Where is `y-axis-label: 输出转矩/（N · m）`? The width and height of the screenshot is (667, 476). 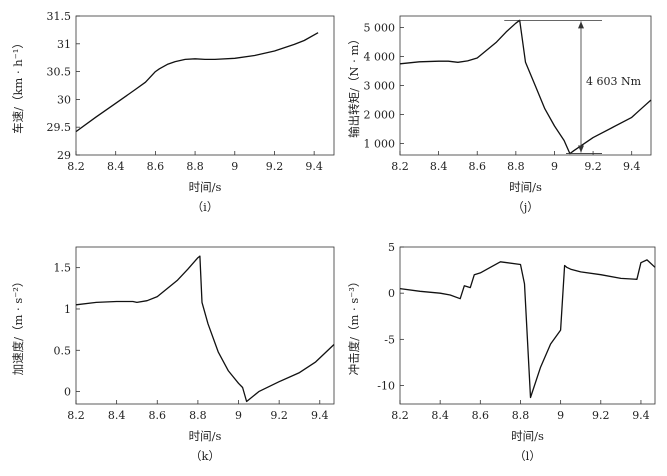
y-axis-label: 输出转矩/（N · m） is located at coordinates (354, 85).